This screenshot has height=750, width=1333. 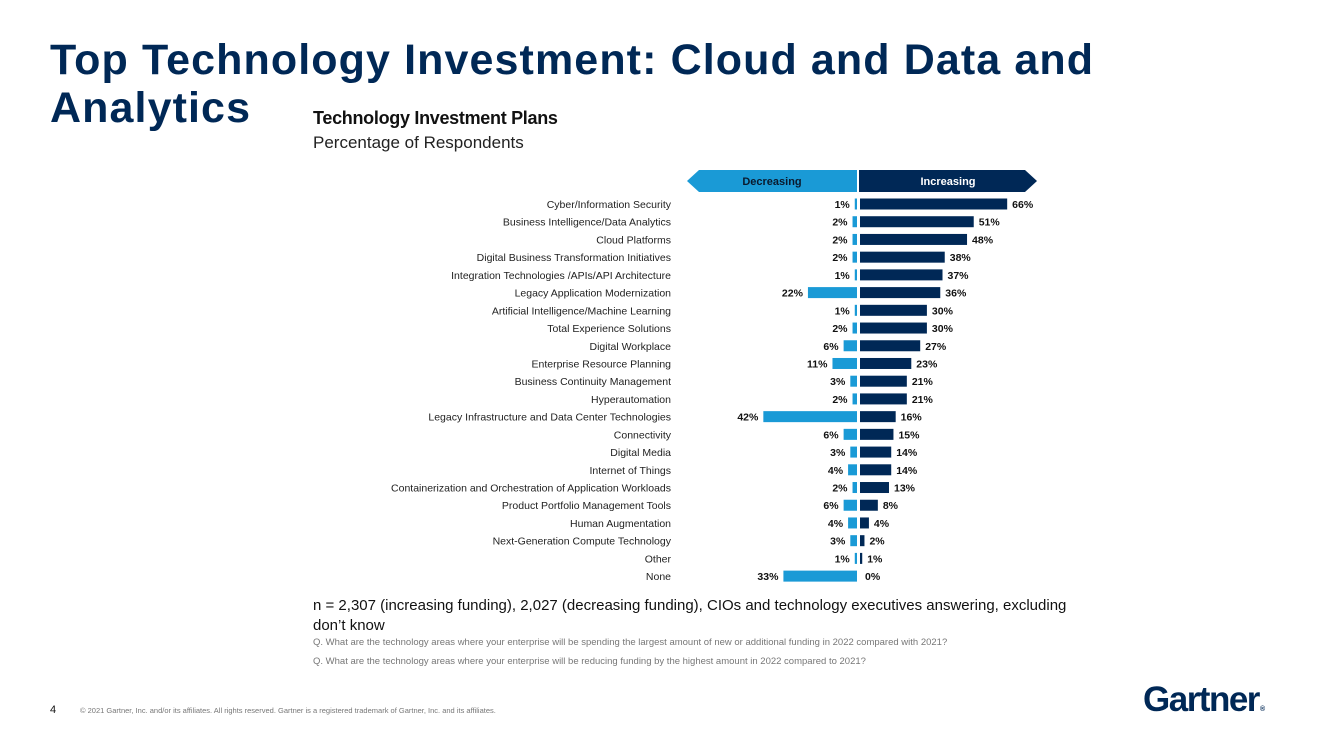 I want to click on data-label-increasing: 38%, so click(x=961, y=258).